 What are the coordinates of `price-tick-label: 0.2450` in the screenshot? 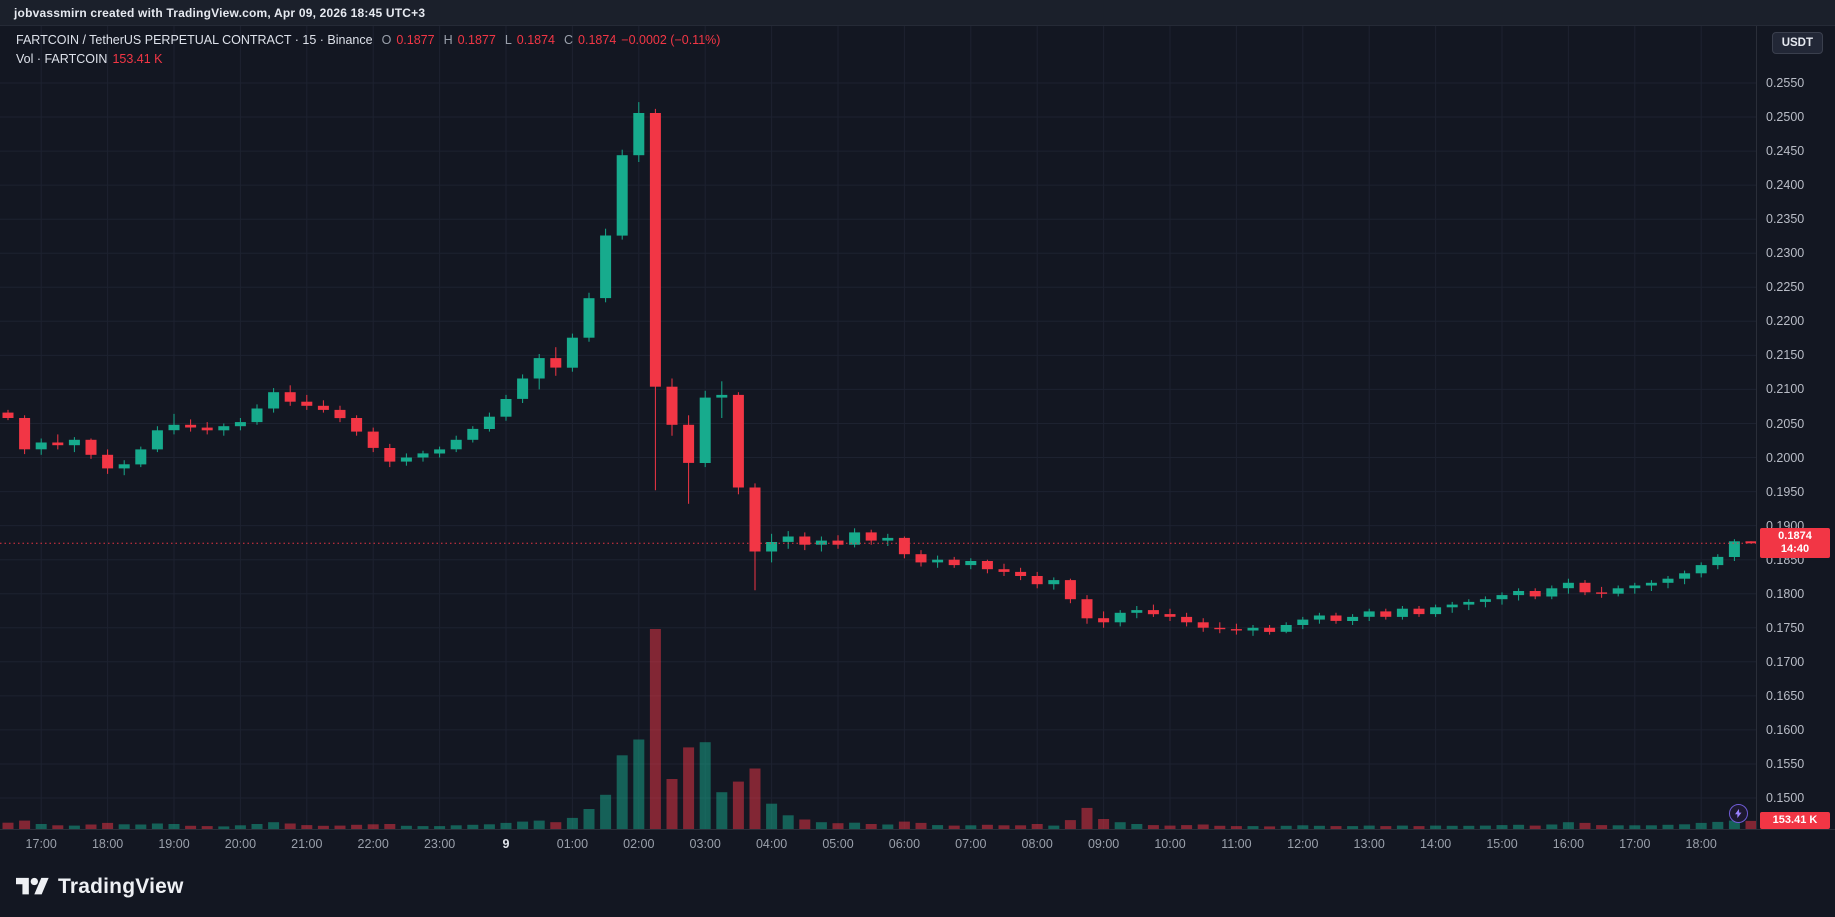 It's located at (1785, 151).